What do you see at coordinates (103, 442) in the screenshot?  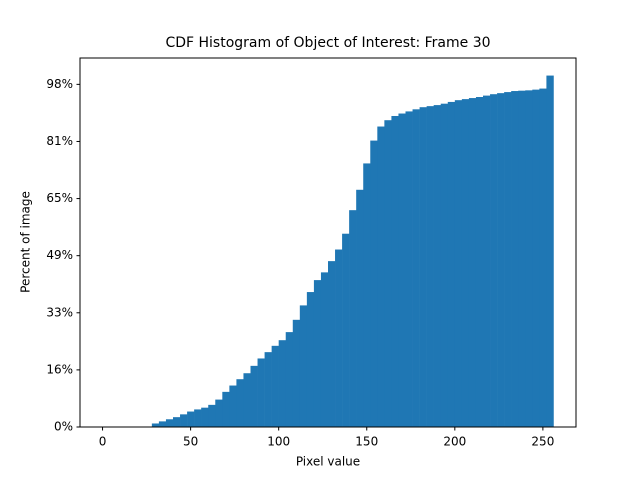 I see `x-tick-label: 0` at bounding box center [103, 442].